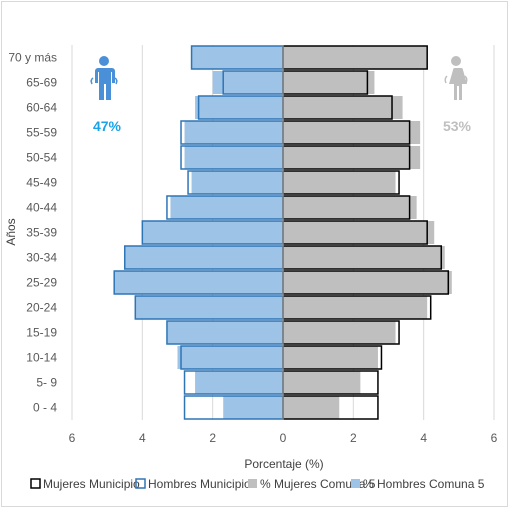 Image resolution: width=511 pixels, height=510 pixels. I want to click on y-tick-label: 20-24, so click(41, 308).